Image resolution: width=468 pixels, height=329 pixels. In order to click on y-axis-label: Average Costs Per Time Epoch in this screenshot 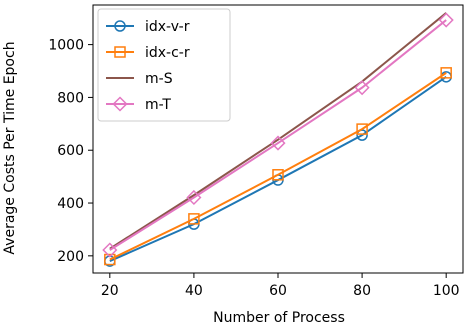, I will do `click(10, 147)`.